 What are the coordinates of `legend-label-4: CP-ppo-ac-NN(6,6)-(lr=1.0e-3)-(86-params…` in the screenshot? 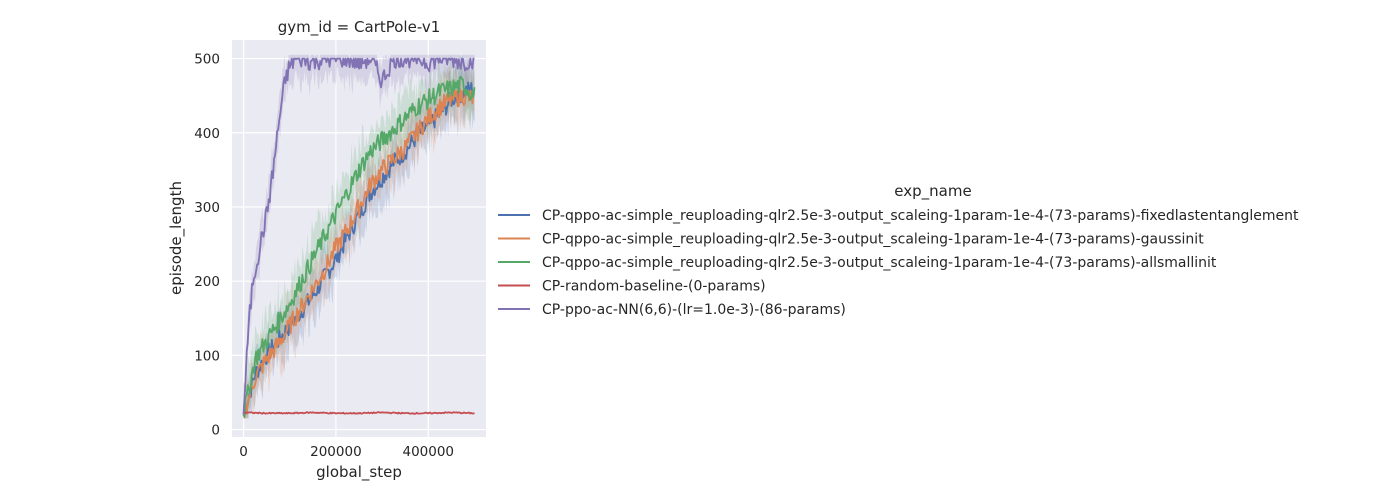 It's located at (694, 310).